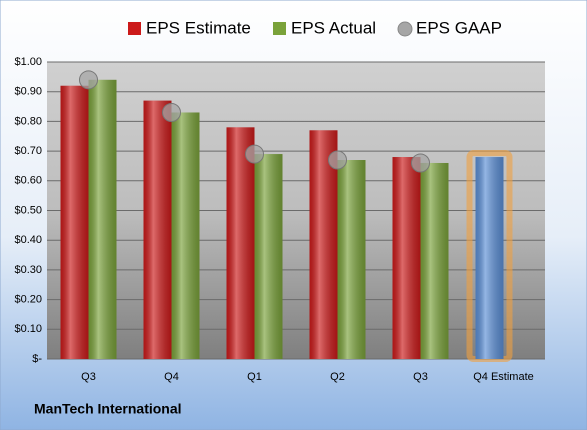 The image size is (587, 430). I want to click on y-tick-label: $0.30, so click(28, 270).